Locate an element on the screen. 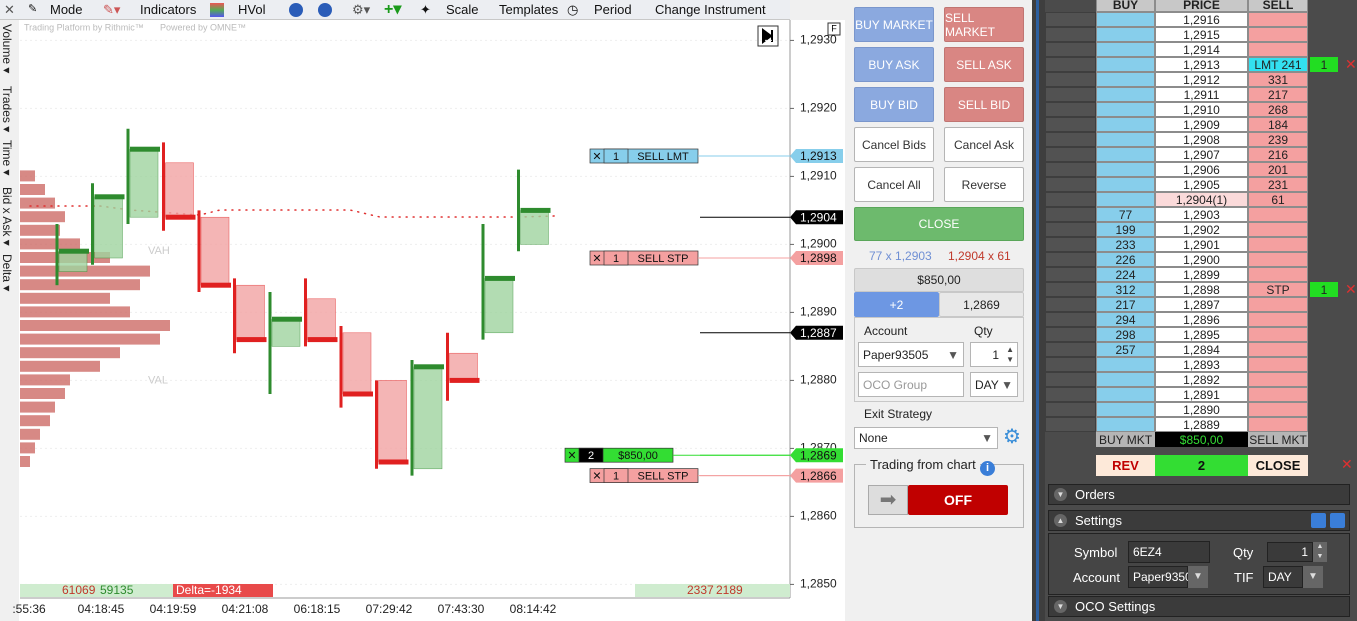 This screenshot has width=1357, height=621. forward-button is located at coordinates (325, 10).